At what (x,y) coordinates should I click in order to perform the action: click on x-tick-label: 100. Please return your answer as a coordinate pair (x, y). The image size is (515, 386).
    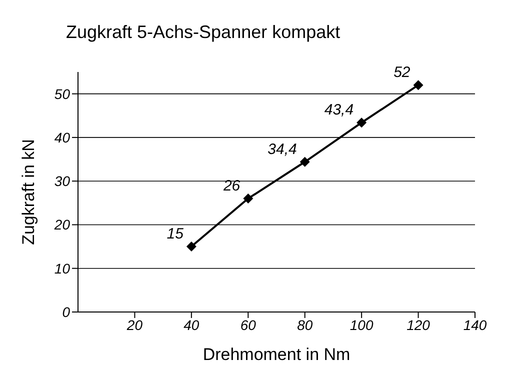
    Looking at the image, I should click on (362, 324).